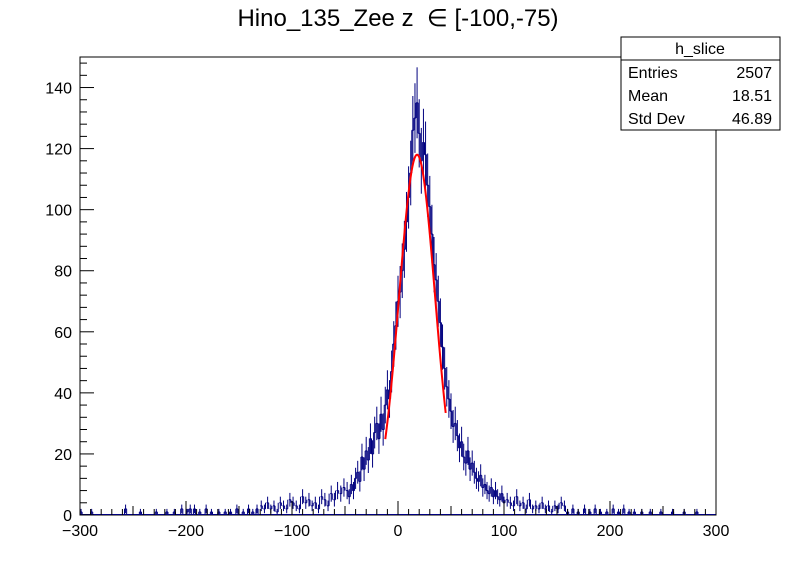 The width and height of the screenshot is (796, 572). What do you see at coordinates (716, 531) in the screenshot?
I see `x-tick-label: 300` at bounding box center [716, 531].